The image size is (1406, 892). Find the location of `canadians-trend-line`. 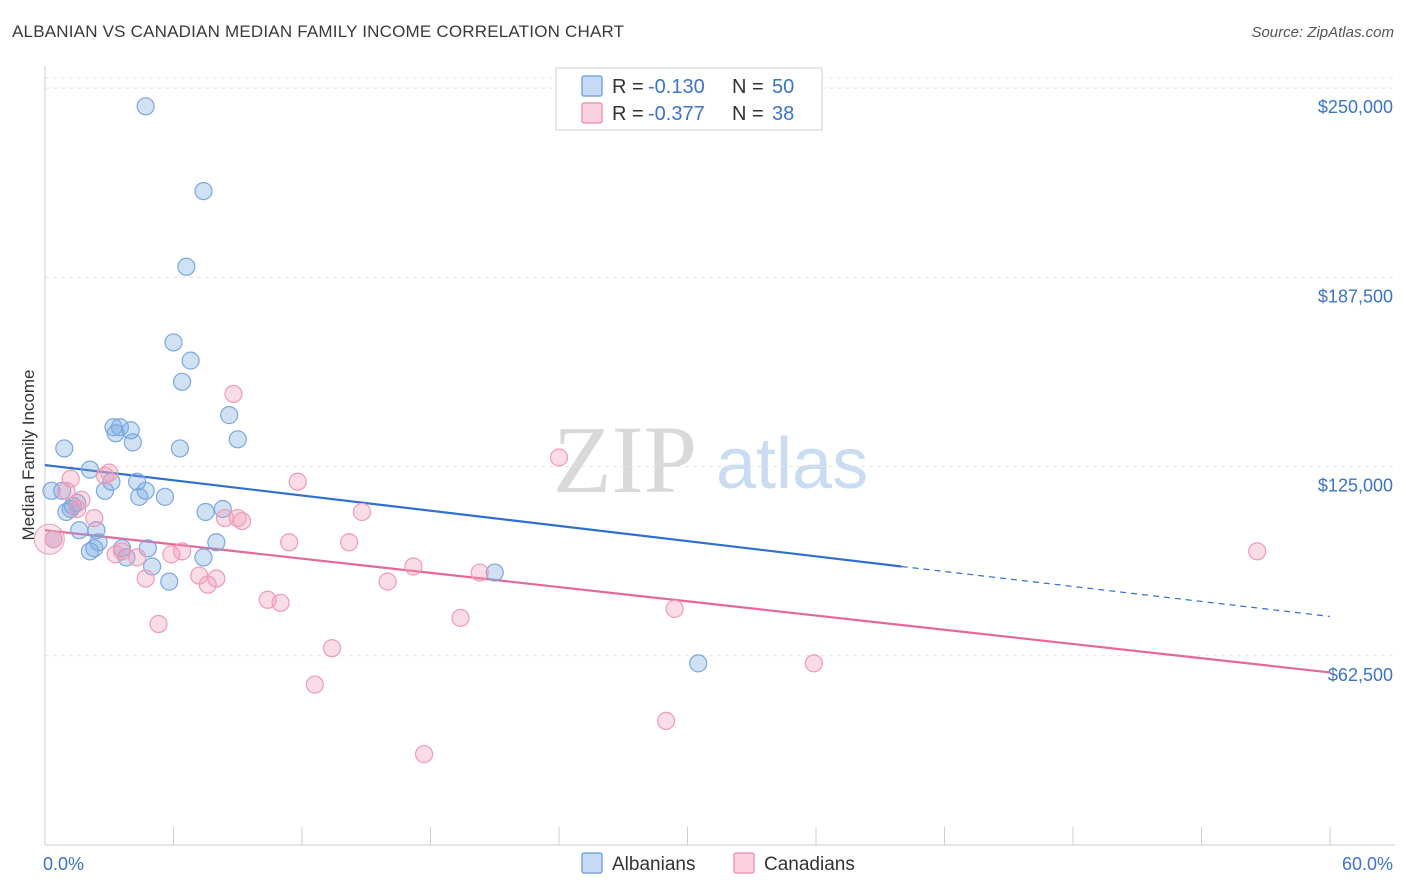

canadians-trend-line is located at coordinates (687, 601).